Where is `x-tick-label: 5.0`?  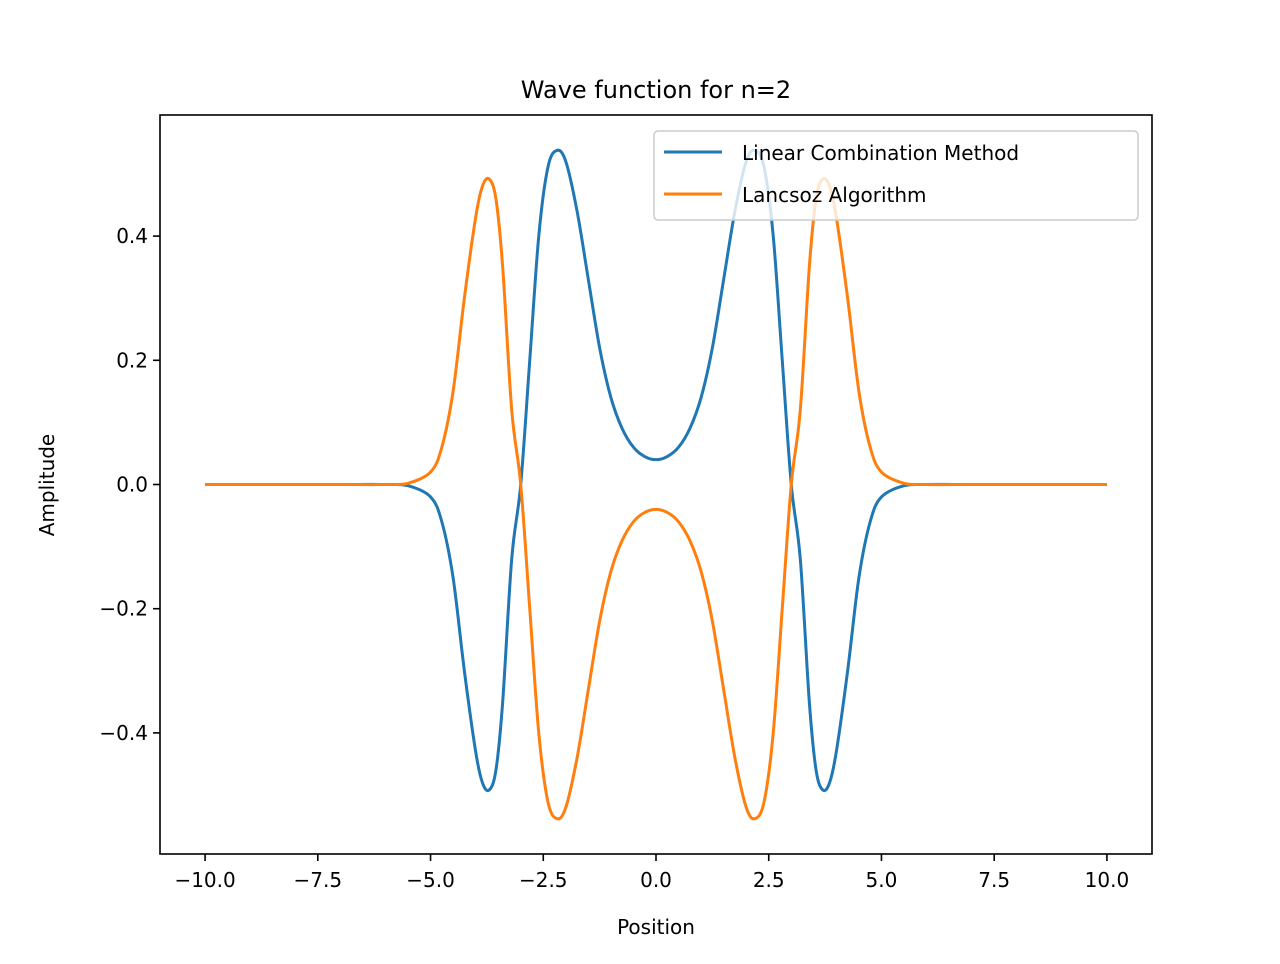 x-tick-label: 5.0 is located at coordinates (882, 880).